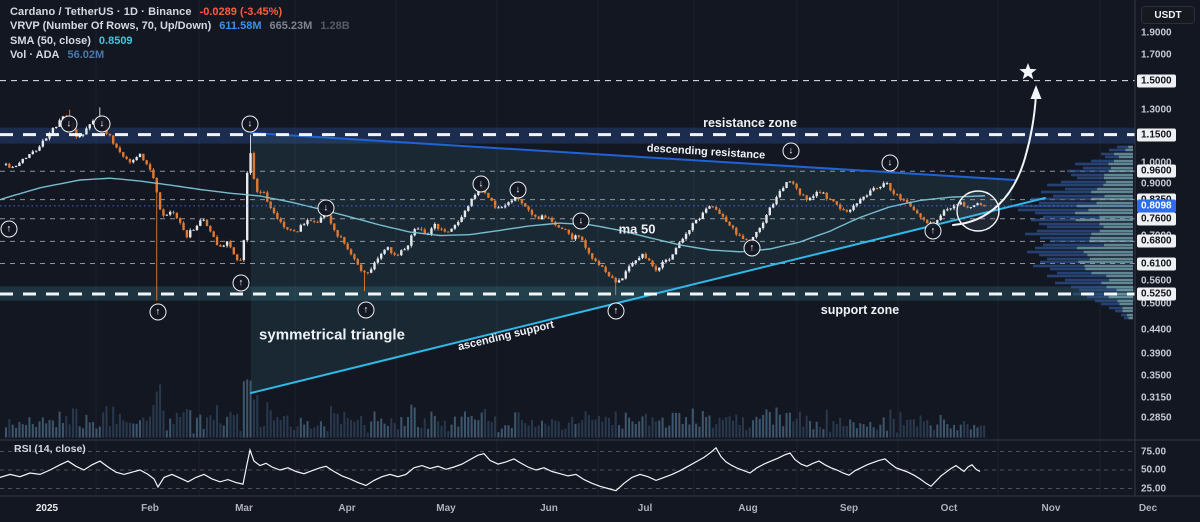 The width and height of the screenshot is (1200, 522). I want to click on time-tick-label: Mar, so click(244, 508).